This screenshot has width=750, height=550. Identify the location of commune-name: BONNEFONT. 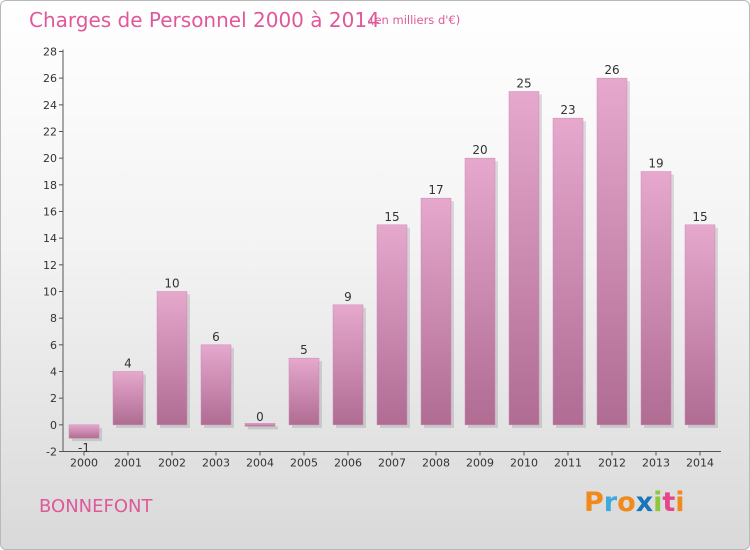
(96, 506).